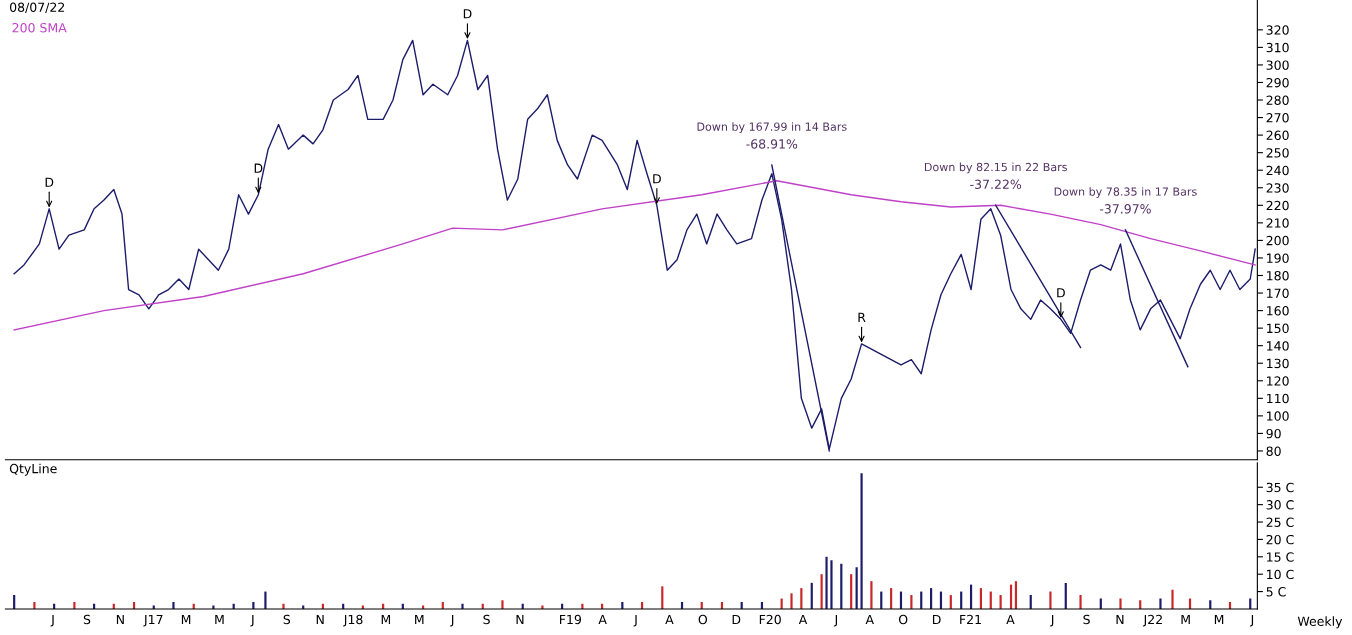 This screenshot has height=635, width=1352. What do you see at coordinates (33, 469) in the screenshot?
I see `chart-title: QtyLine` at bounding box center [33, 469].